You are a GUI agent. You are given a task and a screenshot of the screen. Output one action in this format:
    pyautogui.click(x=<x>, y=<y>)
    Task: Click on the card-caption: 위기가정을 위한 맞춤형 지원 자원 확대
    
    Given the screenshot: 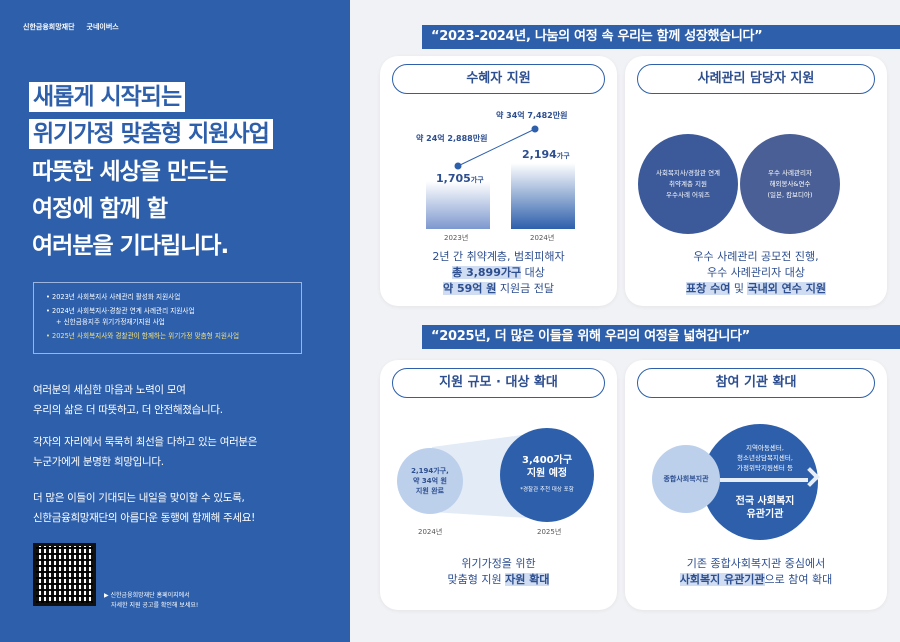 What is the action you would take?
    pyautogui.click(x=498, y=571)
    